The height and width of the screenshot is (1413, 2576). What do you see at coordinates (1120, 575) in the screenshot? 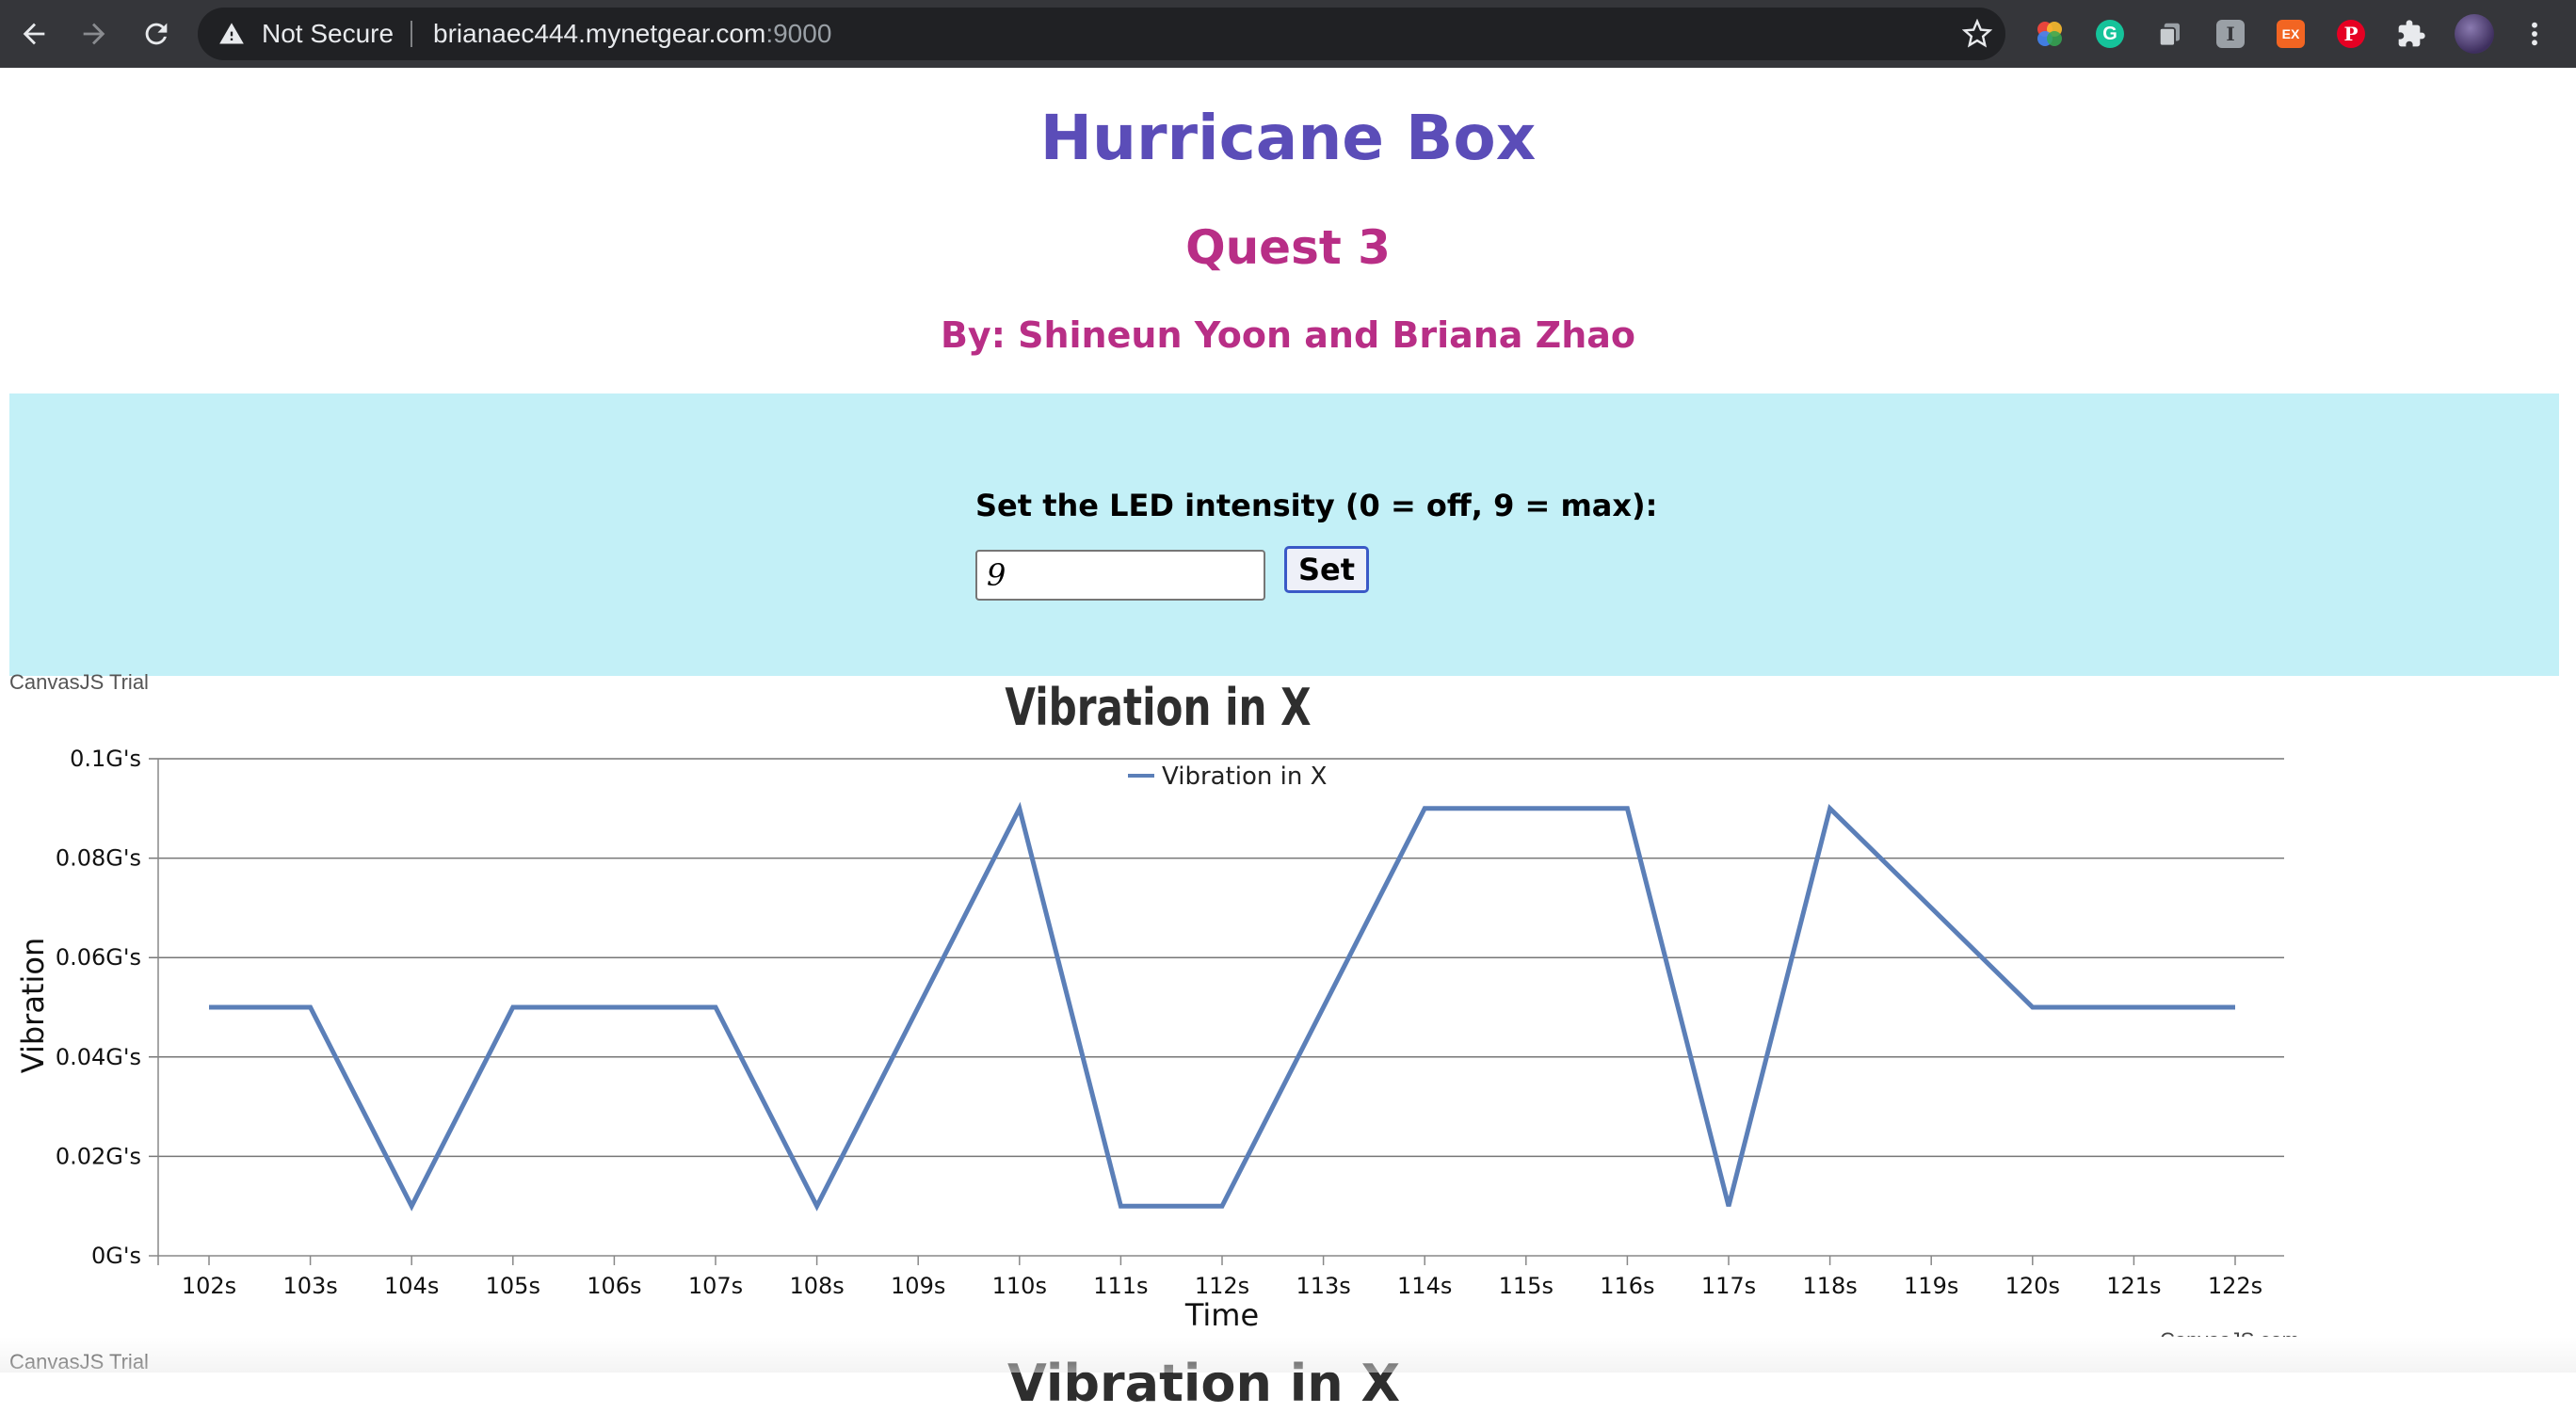
I see `led-intensity-input` at bounding box center [1120, 575].